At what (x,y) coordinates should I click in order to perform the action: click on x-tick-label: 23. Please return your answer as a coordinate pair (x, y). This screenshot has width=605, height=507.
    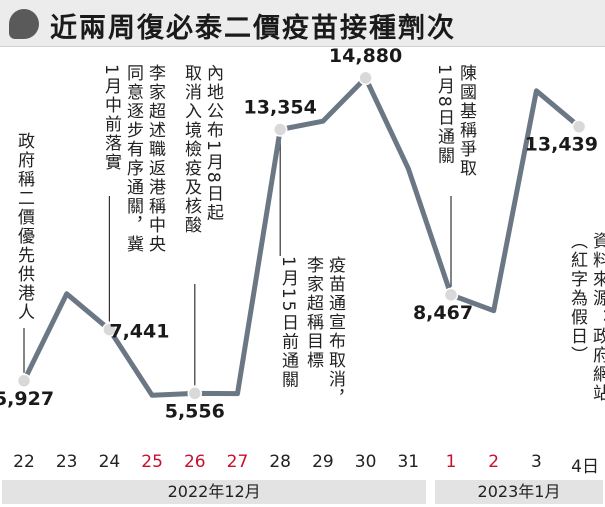
    Looking at the image, I should click on (66, 462).